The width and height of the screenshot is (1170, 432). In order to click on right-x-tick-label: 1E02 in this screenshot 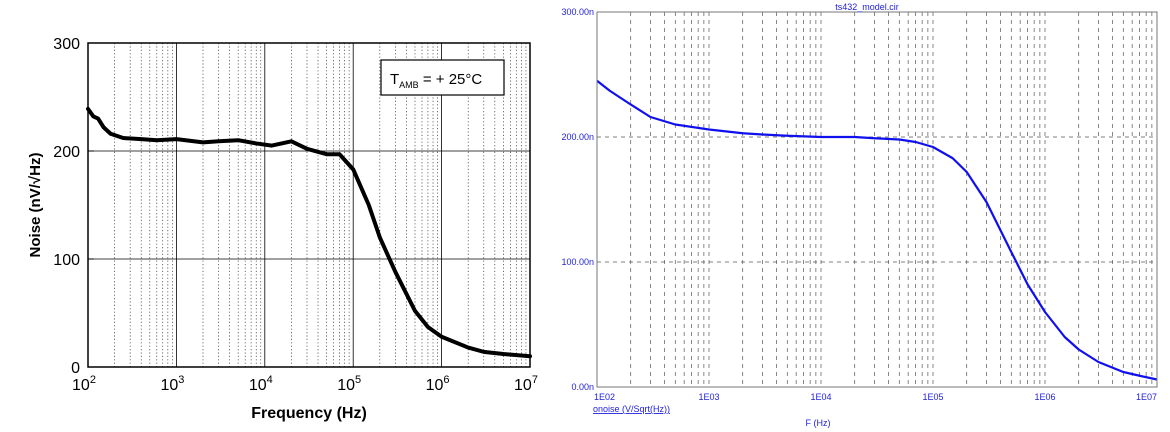, I will do `click(604, 397)`.